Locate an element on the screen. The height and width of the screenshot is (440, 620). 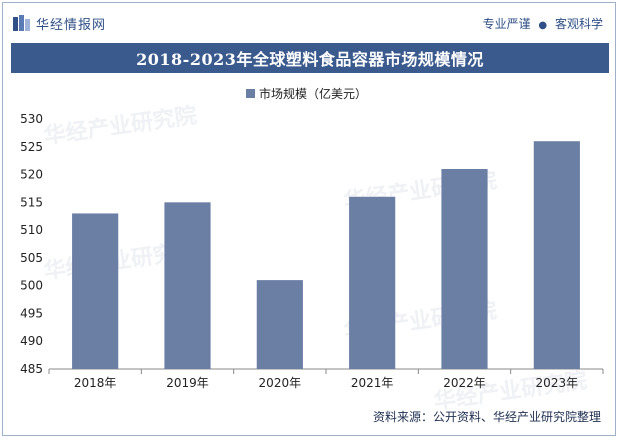
title-bar: 2018-2023年全球塑料食品容器市场规模情况 is located at coordinates (310, 58).